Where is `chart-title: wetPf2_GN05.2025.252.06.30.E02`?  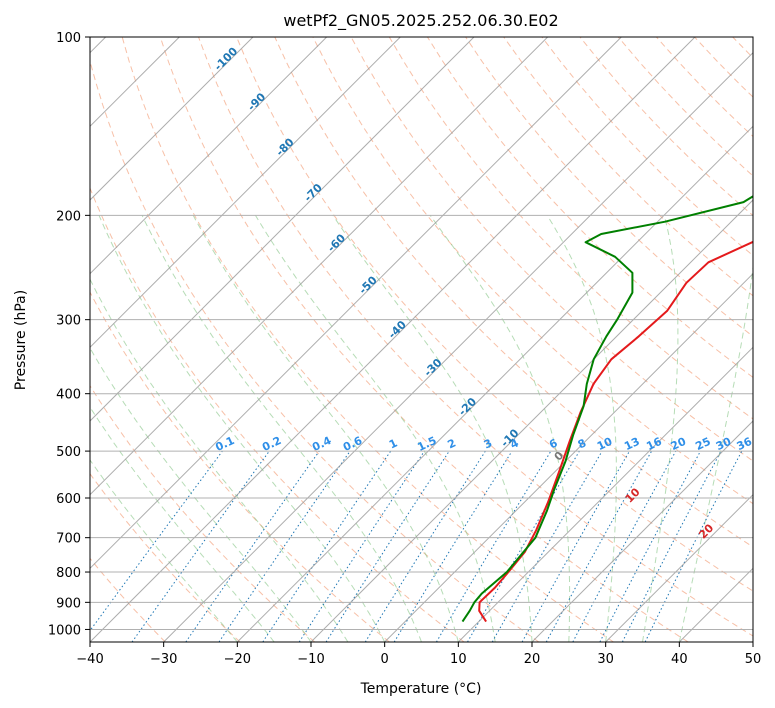
chart-title: wetPf2_GN05.2025.252.06.30.E02 is located at coordinates (420, 21).